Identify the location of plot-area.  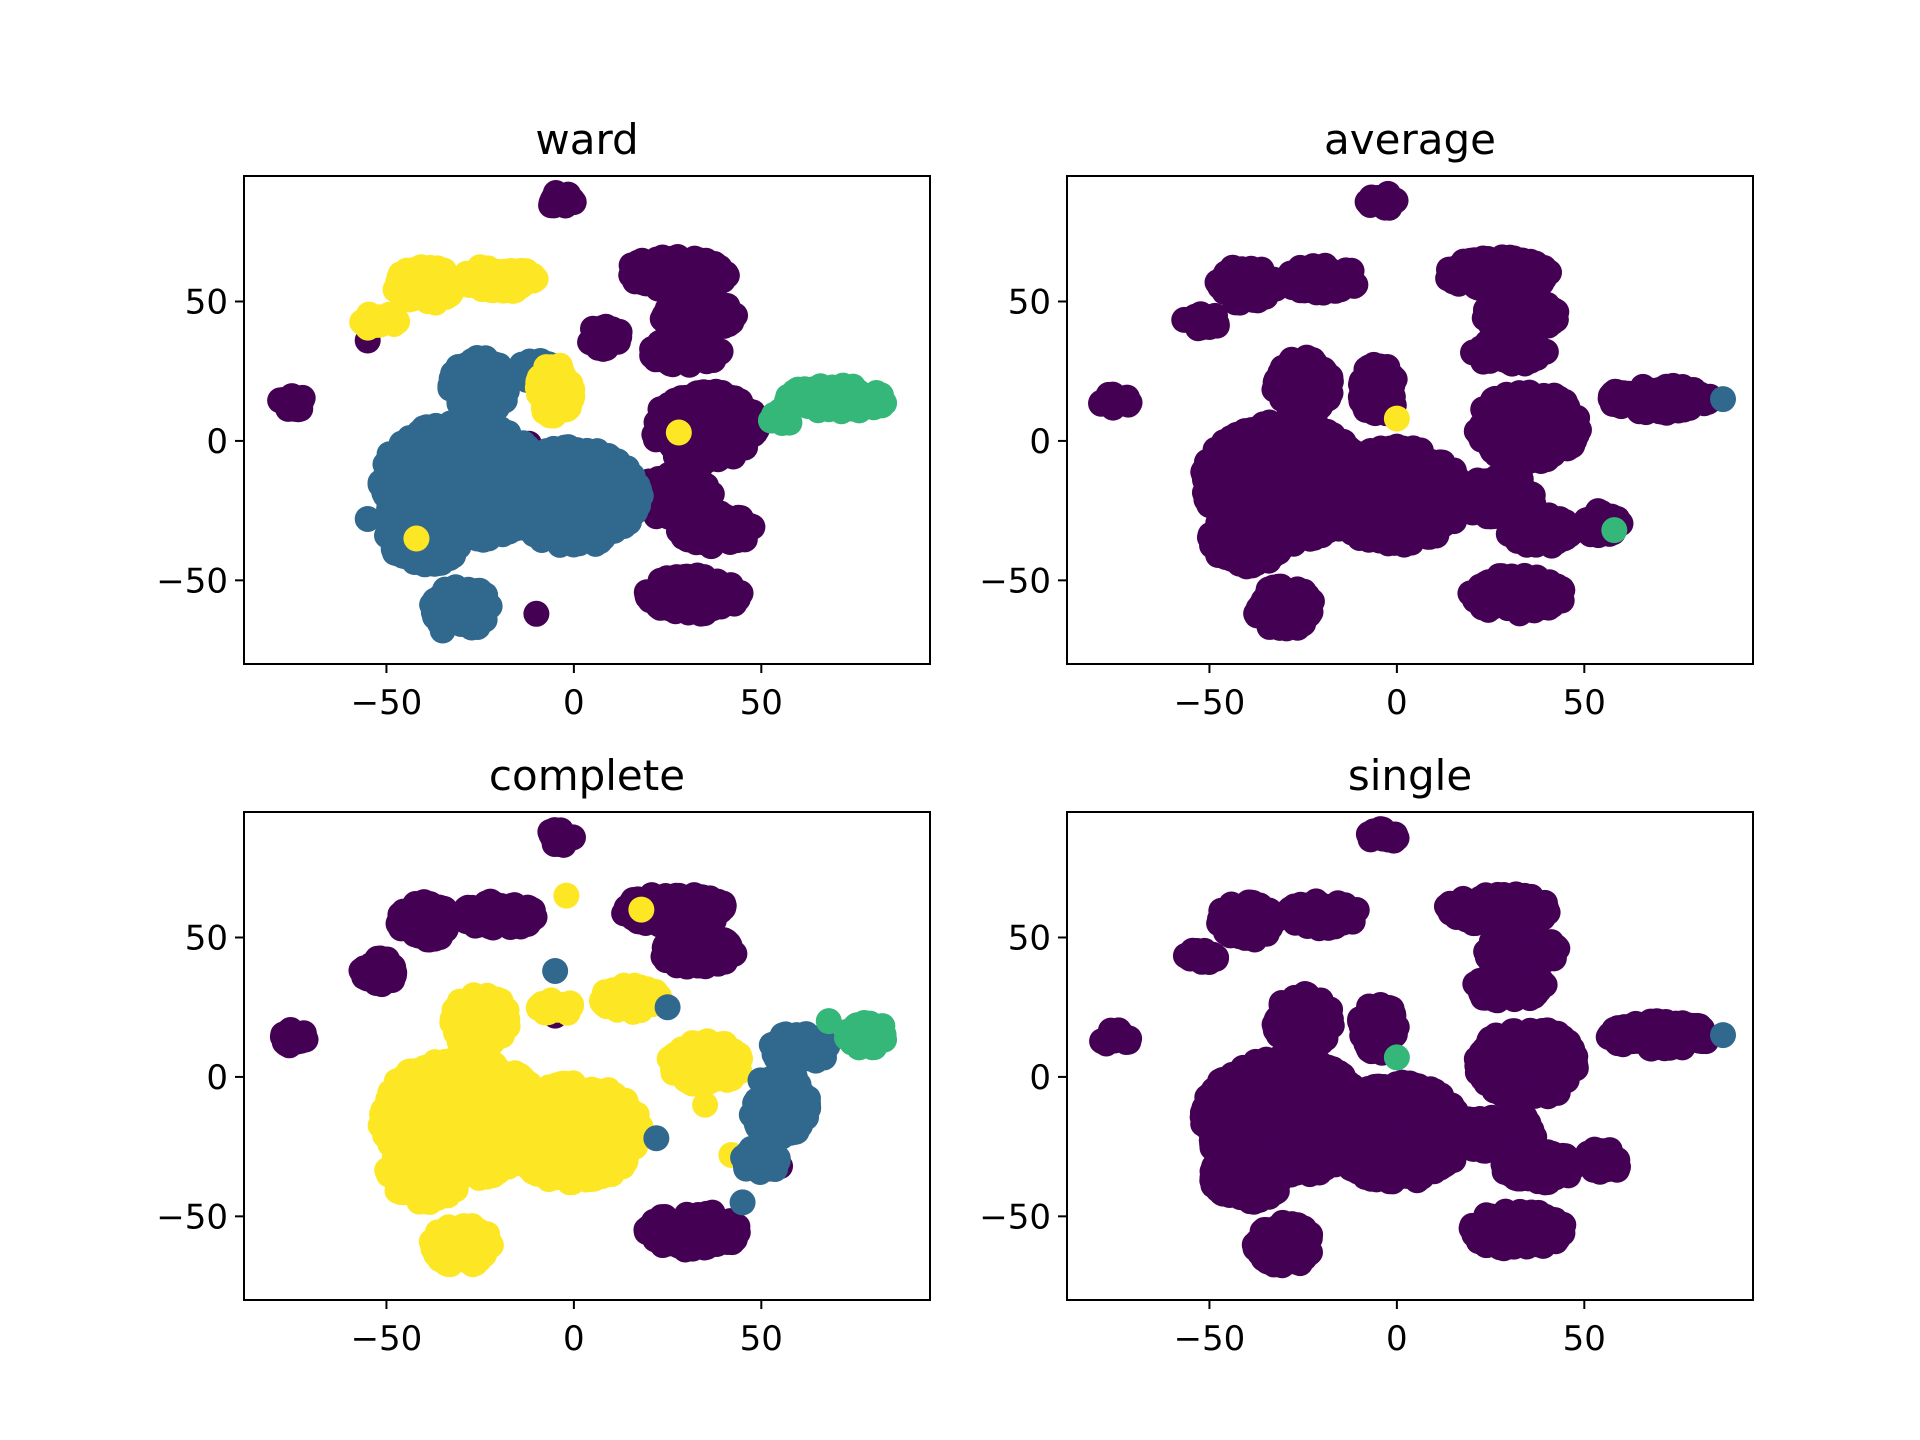
(582, 412).